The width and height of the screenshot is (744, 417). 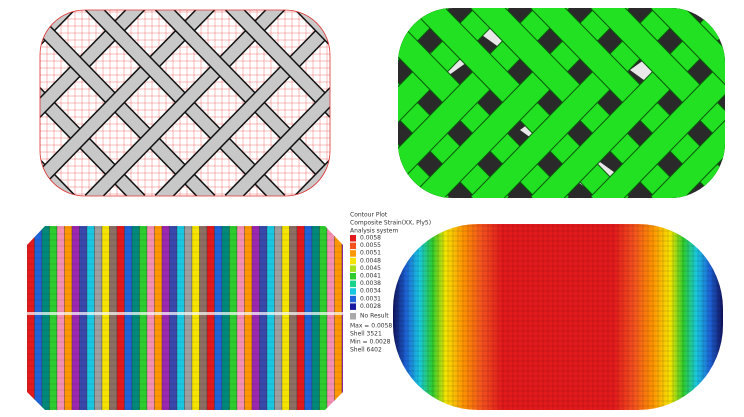 What do you see at coordinates (370, 238) in the screenshot?
I see `legend-label: 0.0058` at bounding box center [370, 238].